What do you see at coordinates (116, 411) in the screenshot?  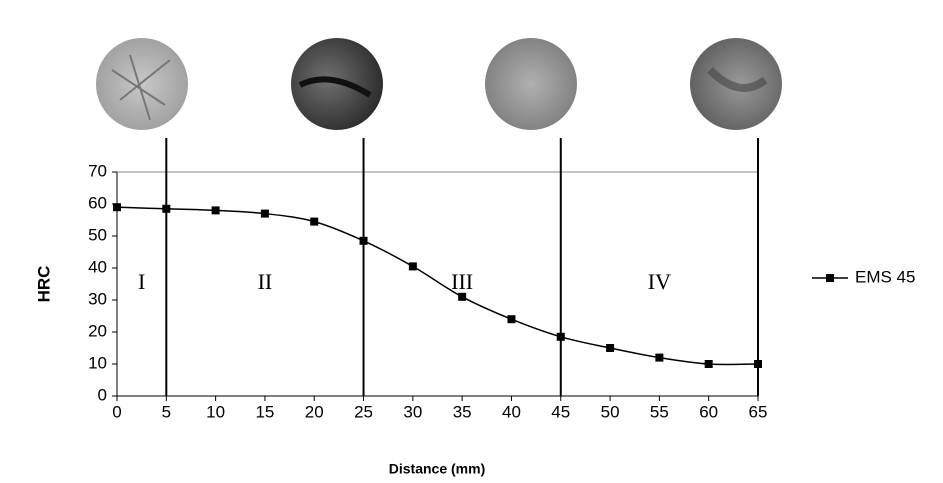 I see `x-tick-label: 0` at bounding box center [116, 411].